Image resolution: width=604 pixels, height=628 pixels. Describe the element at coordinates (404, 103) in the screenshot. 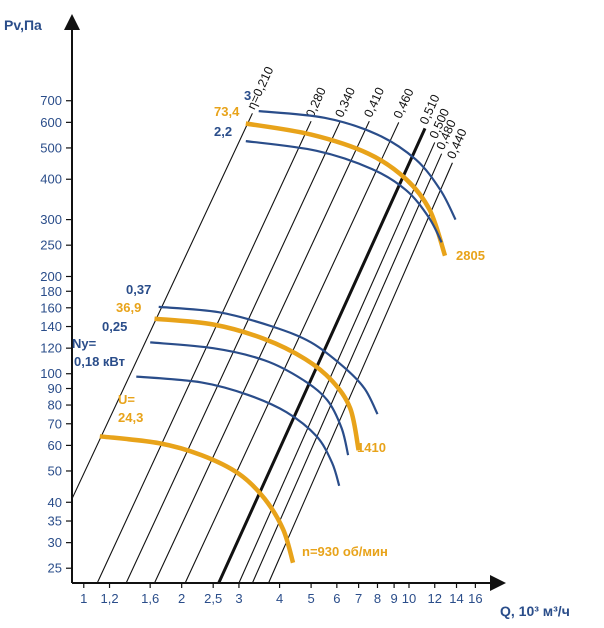

I see `efficiency-label-4: 0,460` at that location.